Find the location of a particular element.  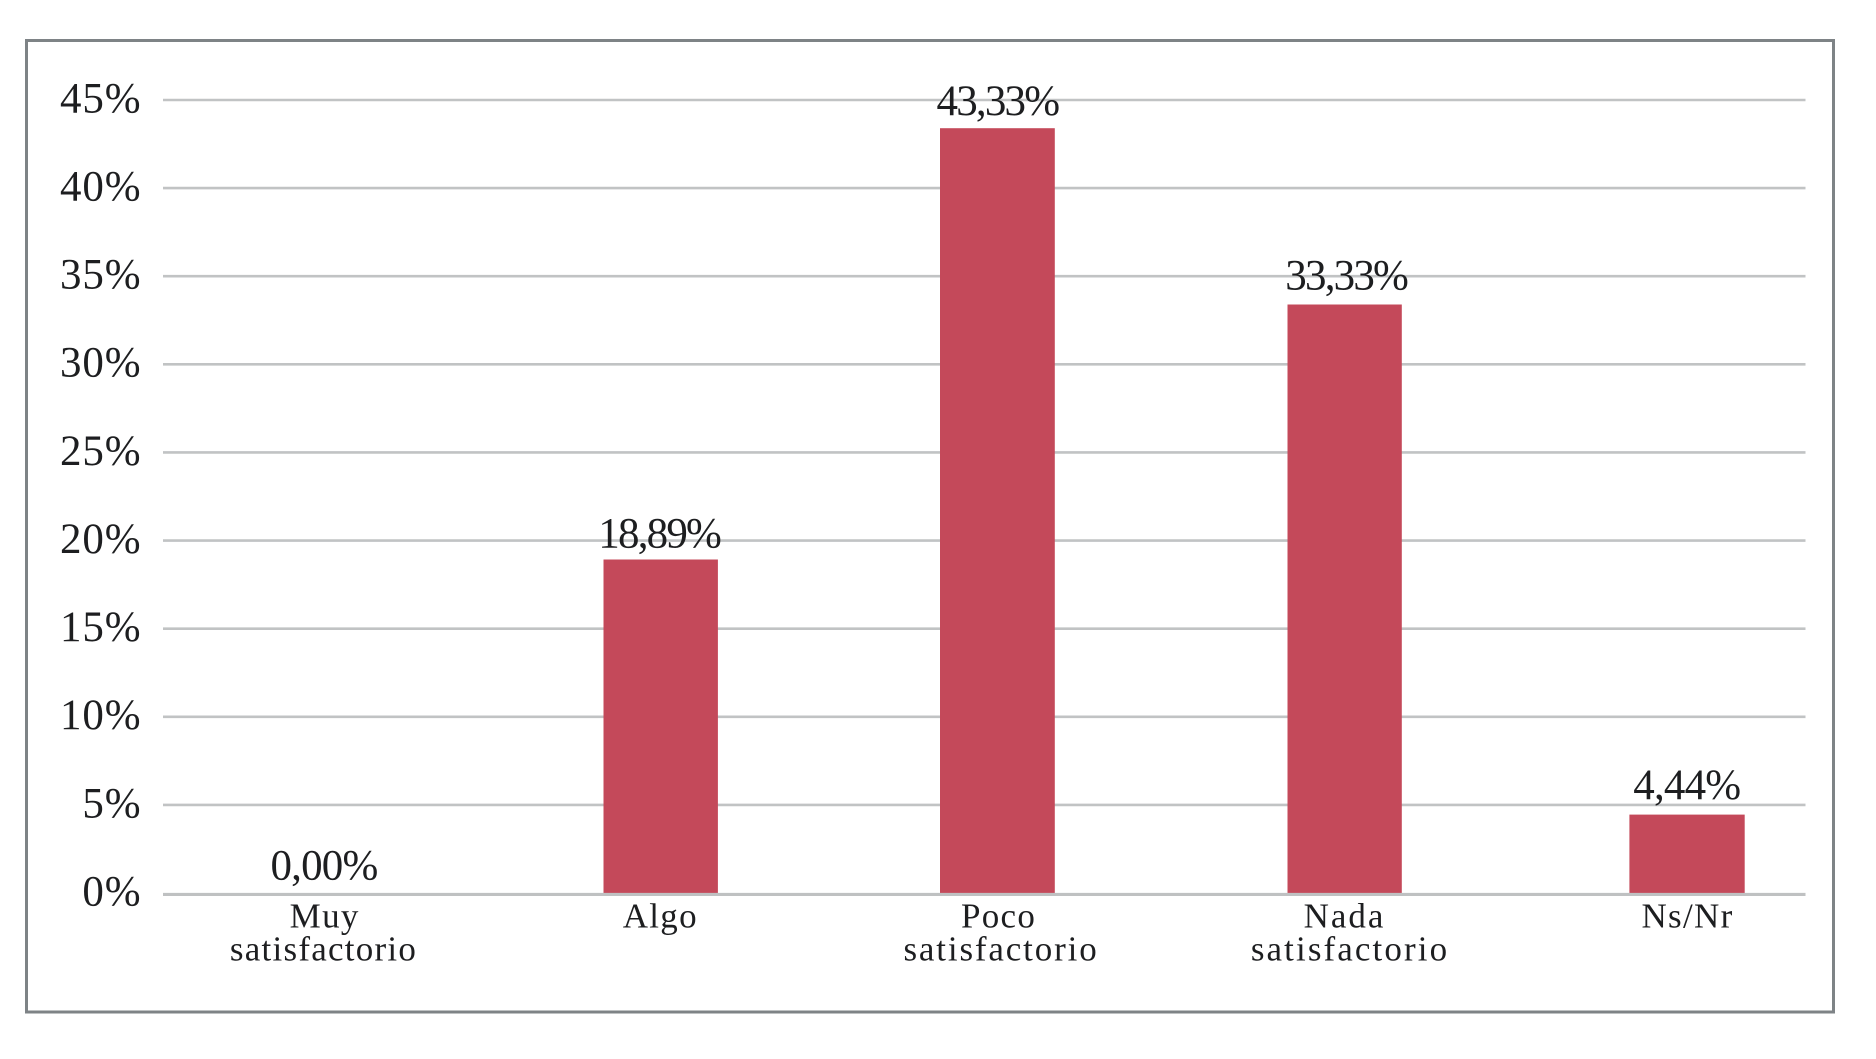

svg-text: 20% is located at coordinates (101, 539).